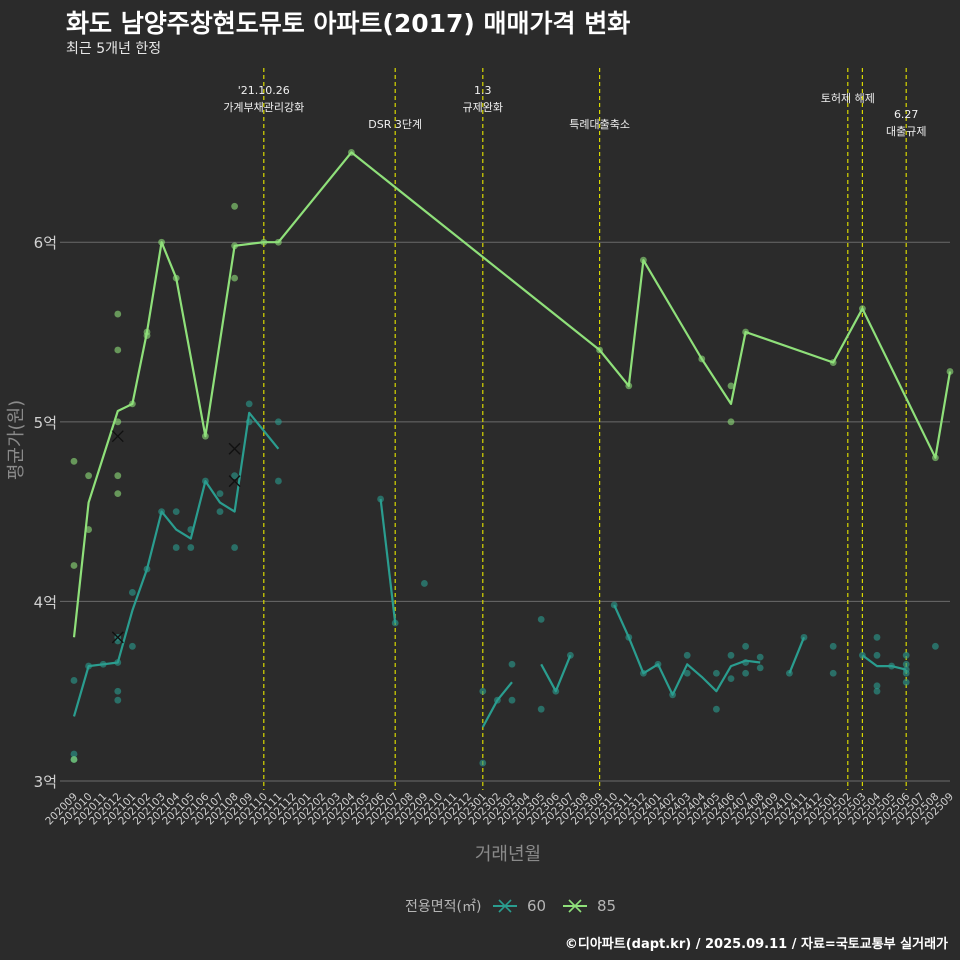  What do you see at coordinates (263, 107) in the screenshot?
I see `event-label: 가계부채관리강화` at bounding box center [263, 107].